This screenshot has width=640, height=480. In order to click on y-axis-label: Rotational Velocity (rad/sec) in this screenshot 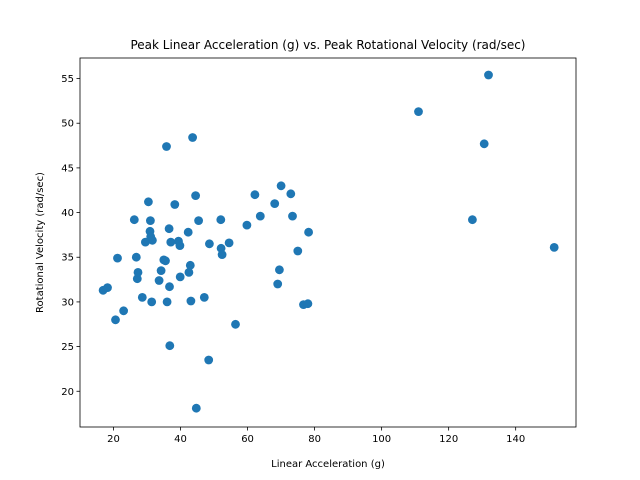, I will do `click(40, 242)`.